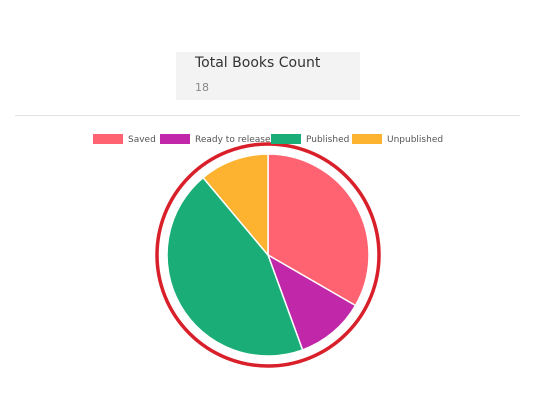  What do you see at coordinates (415, 140) in the screenshot?
I see `legend-label: Unpublished` at bounding box center [415, 140].